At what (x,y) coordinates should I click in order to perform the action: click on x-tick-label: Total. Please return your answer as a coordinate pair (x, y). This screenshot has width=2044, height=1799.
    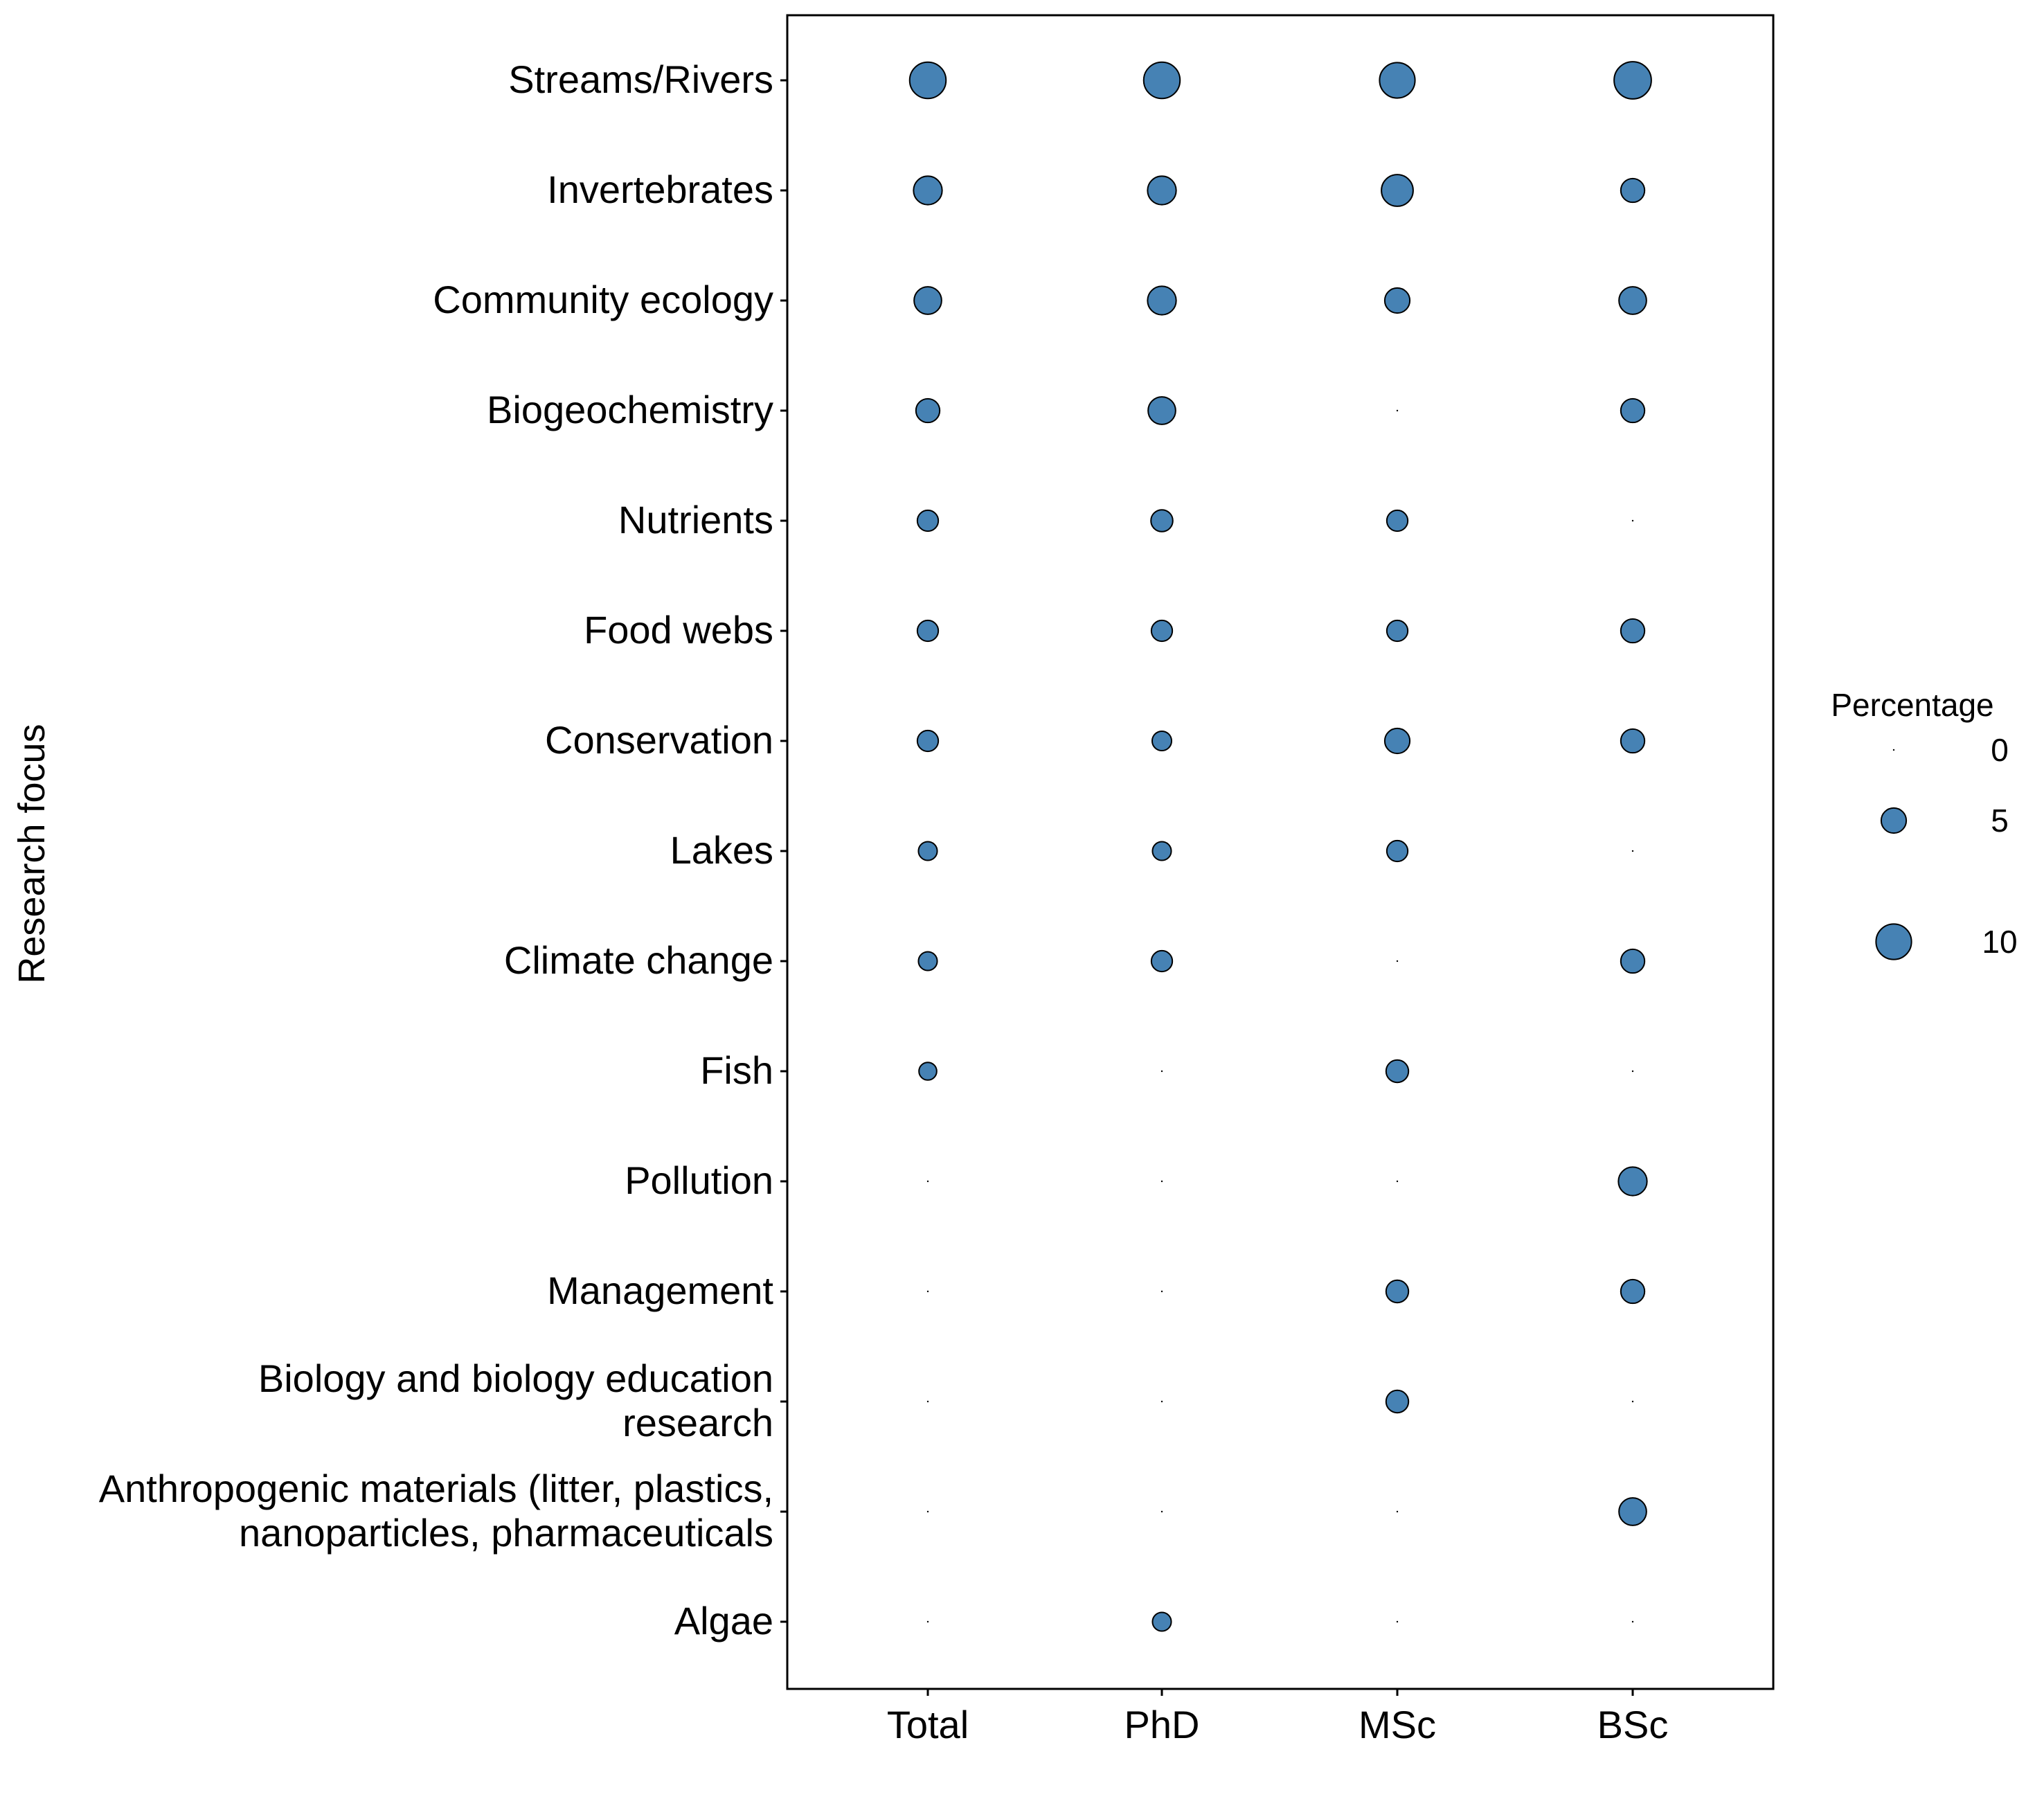
    Looking at the image, I should click on (928, 1725).